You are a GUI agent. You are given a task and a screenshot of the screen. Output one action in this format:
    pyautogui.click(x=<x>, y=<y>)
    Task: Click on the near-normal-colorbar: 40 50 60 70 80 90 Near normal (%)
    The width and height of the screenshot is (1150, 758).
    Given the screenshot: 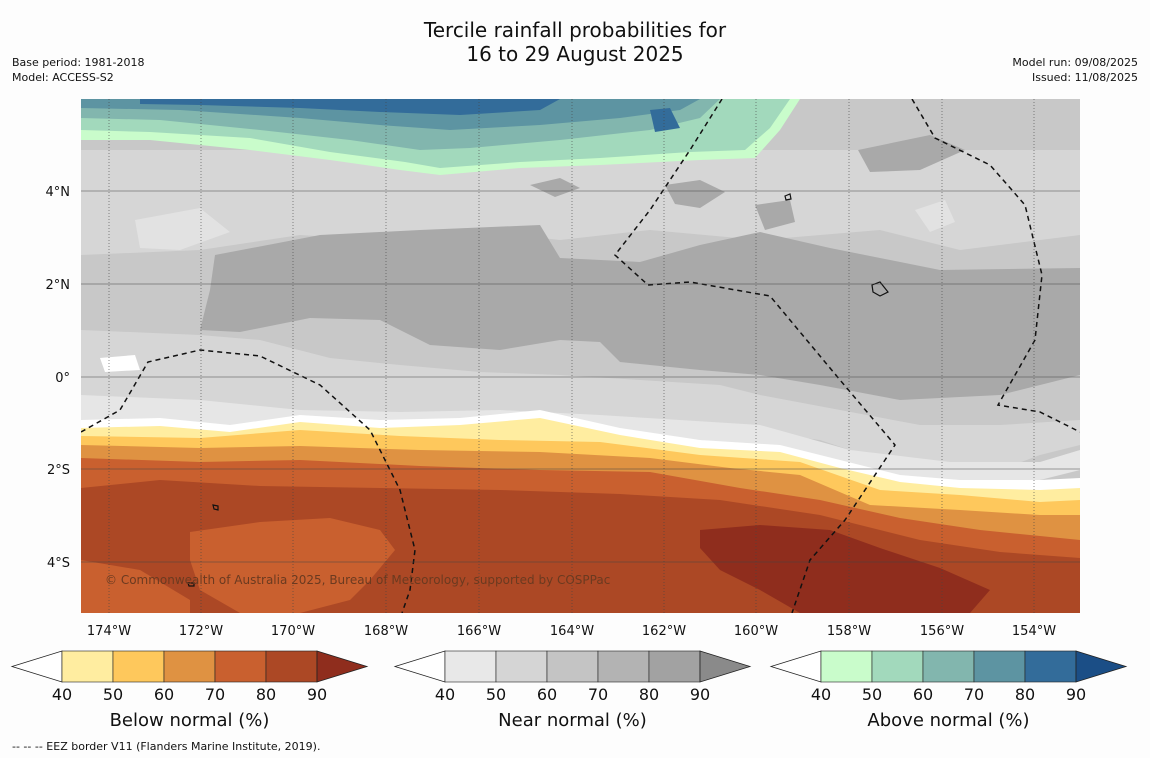 What is the action you would take?
    pyautogui.click(x=572, y=690)
    